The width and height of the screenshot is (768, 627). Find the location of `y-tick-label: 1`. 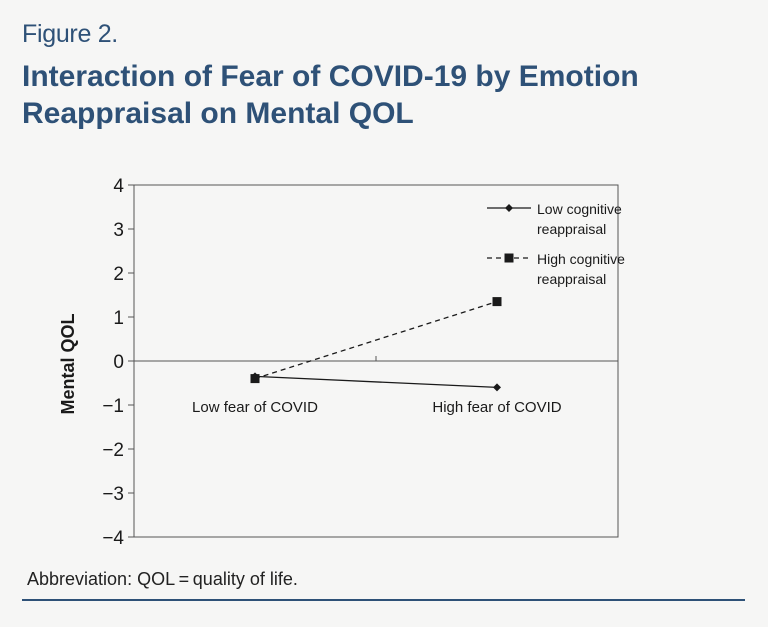

y-tick-label: 1 is located at coordinates (118, 318).